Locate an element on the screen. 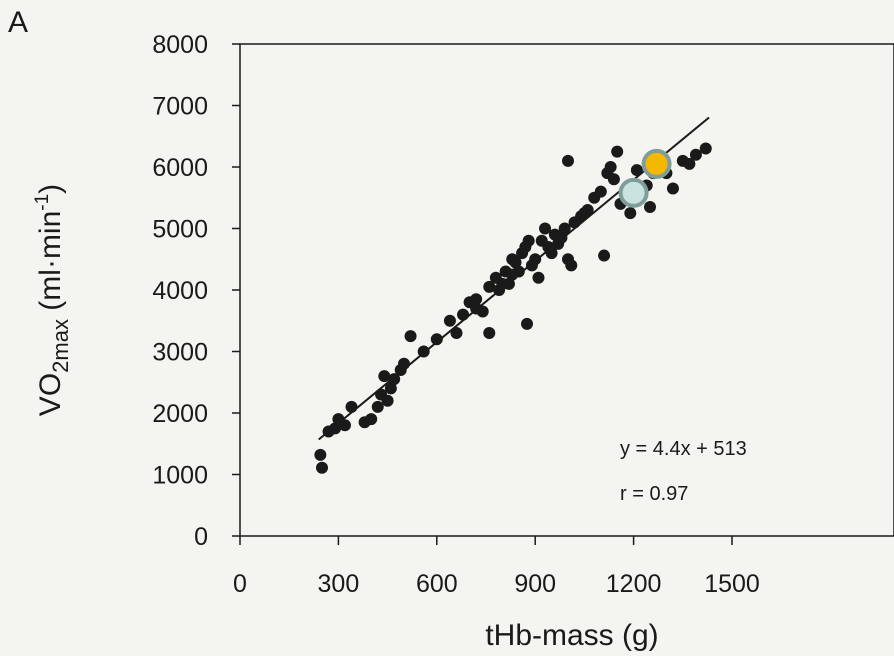  x-axis: 0 300 600 900 1200 1500 is located at coordinates (496, 567).